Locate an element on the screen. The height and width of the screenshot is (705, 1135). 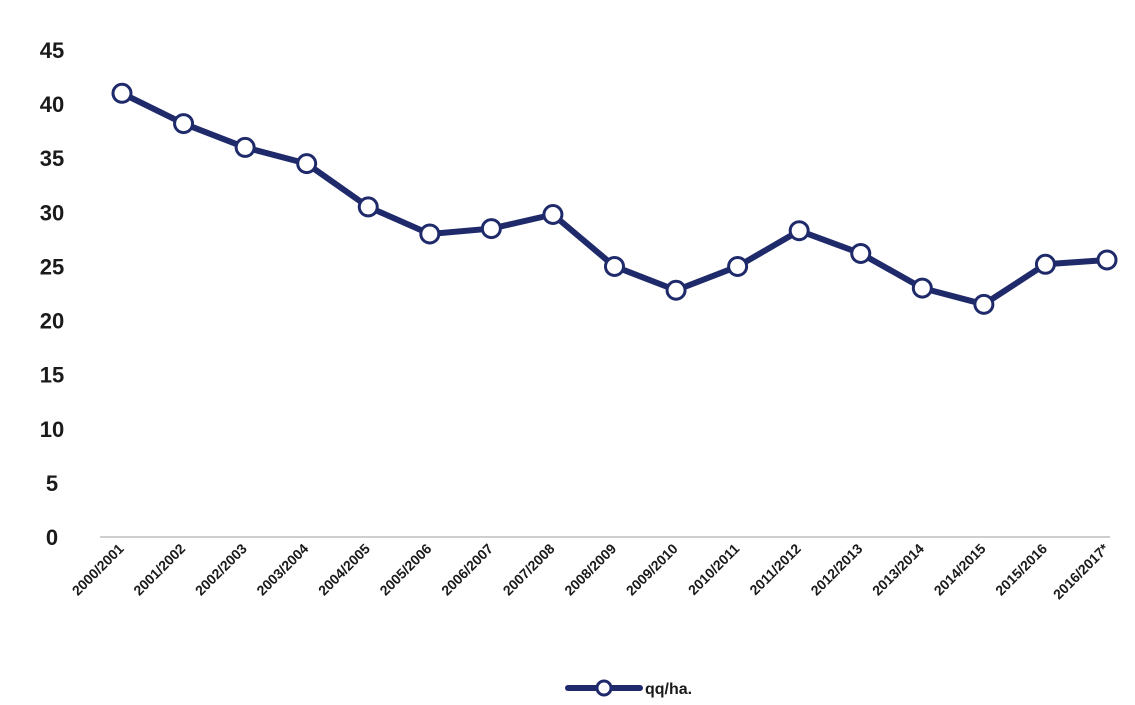
legend: qq/ha. is located at coordinates (628, 688).